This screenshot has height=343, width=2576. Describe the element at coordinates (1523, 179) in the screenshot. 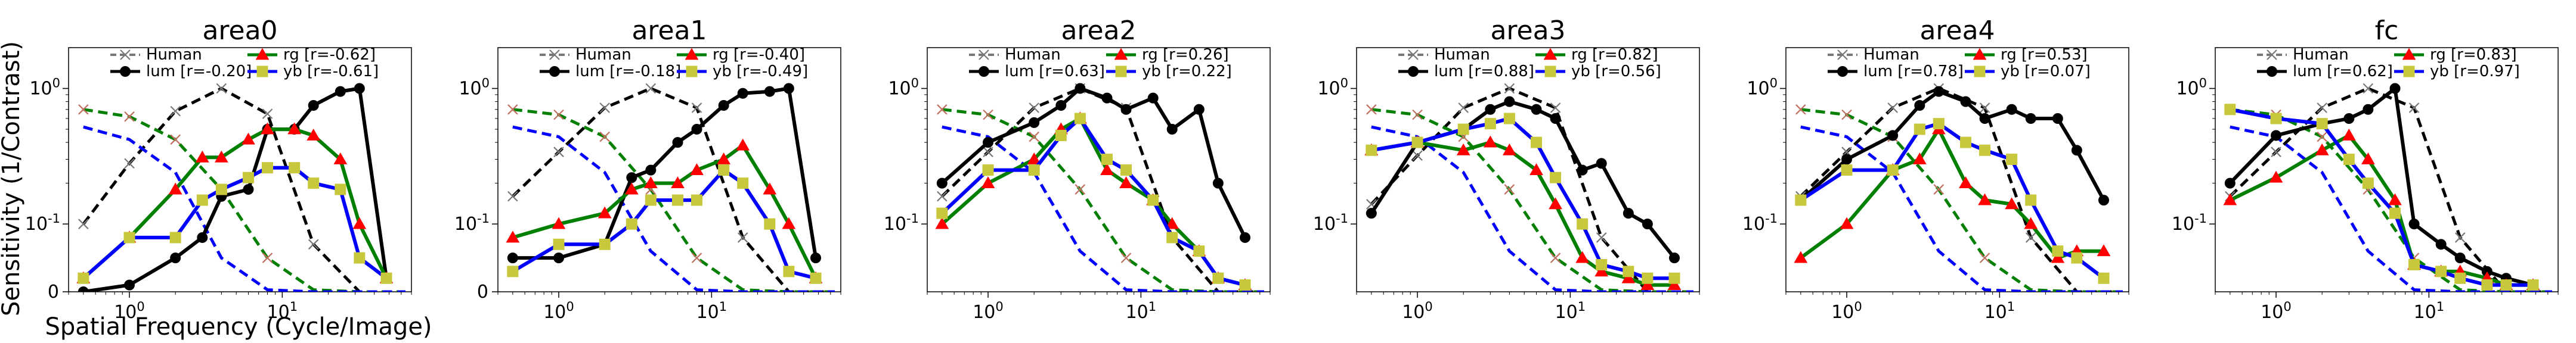

I see `series-lum-line` at that location.